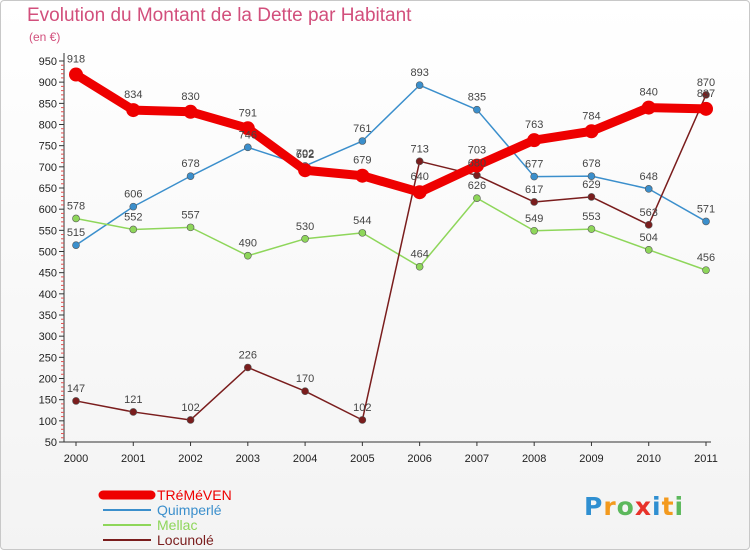 The width and height of the screenshot is (750, 550). Describe the element at coordinates (248, 244) in the screenshot. I see `data-label: 490` at that location.